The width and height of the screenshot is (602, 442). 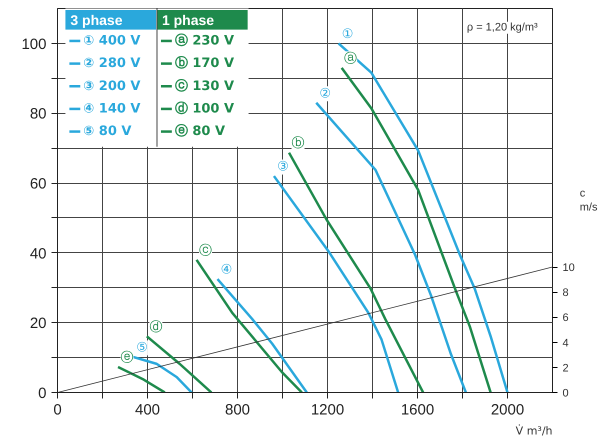 What do you see at coordinates (205, 250) in the screenshot?
I see `annotation: ⓒ` at bounding box center [205, 250].